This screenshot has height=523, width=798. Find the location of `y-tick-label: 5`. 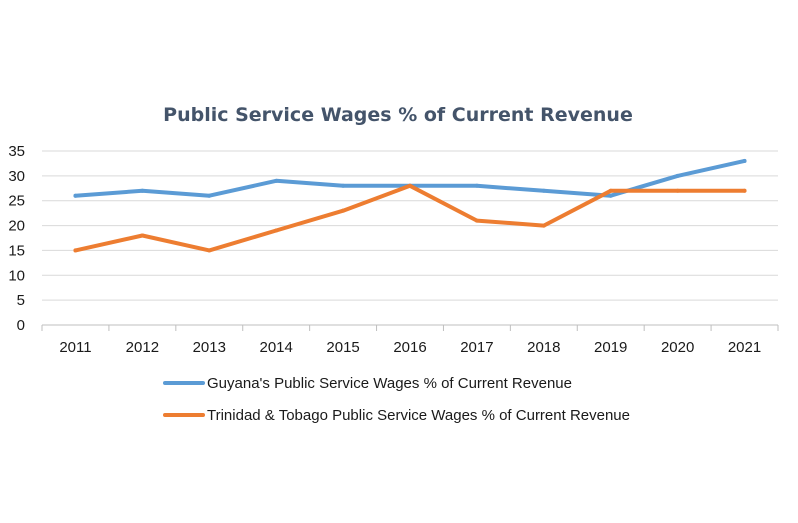

y-tick-label: 5 is located at coordinates (21, 300).